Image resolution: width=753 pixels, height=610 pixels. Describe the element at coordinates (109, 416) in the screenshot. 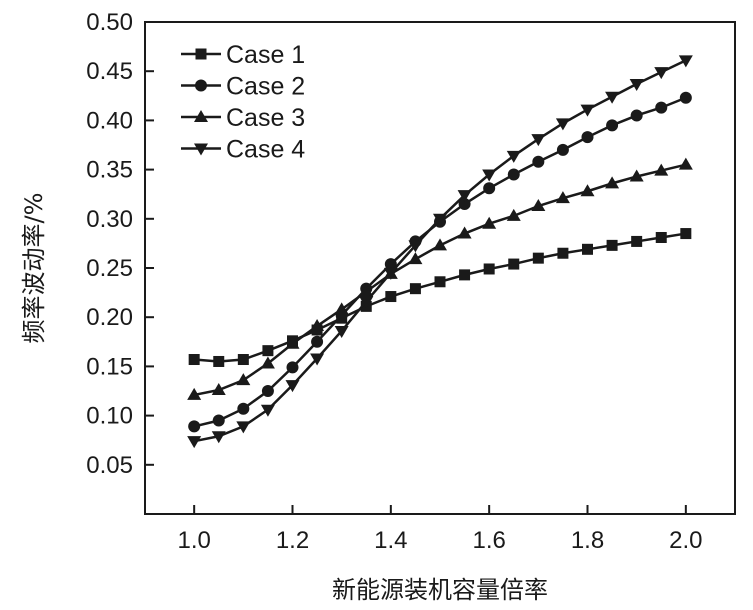

I see `y-tick-label: 0.10` at that location.